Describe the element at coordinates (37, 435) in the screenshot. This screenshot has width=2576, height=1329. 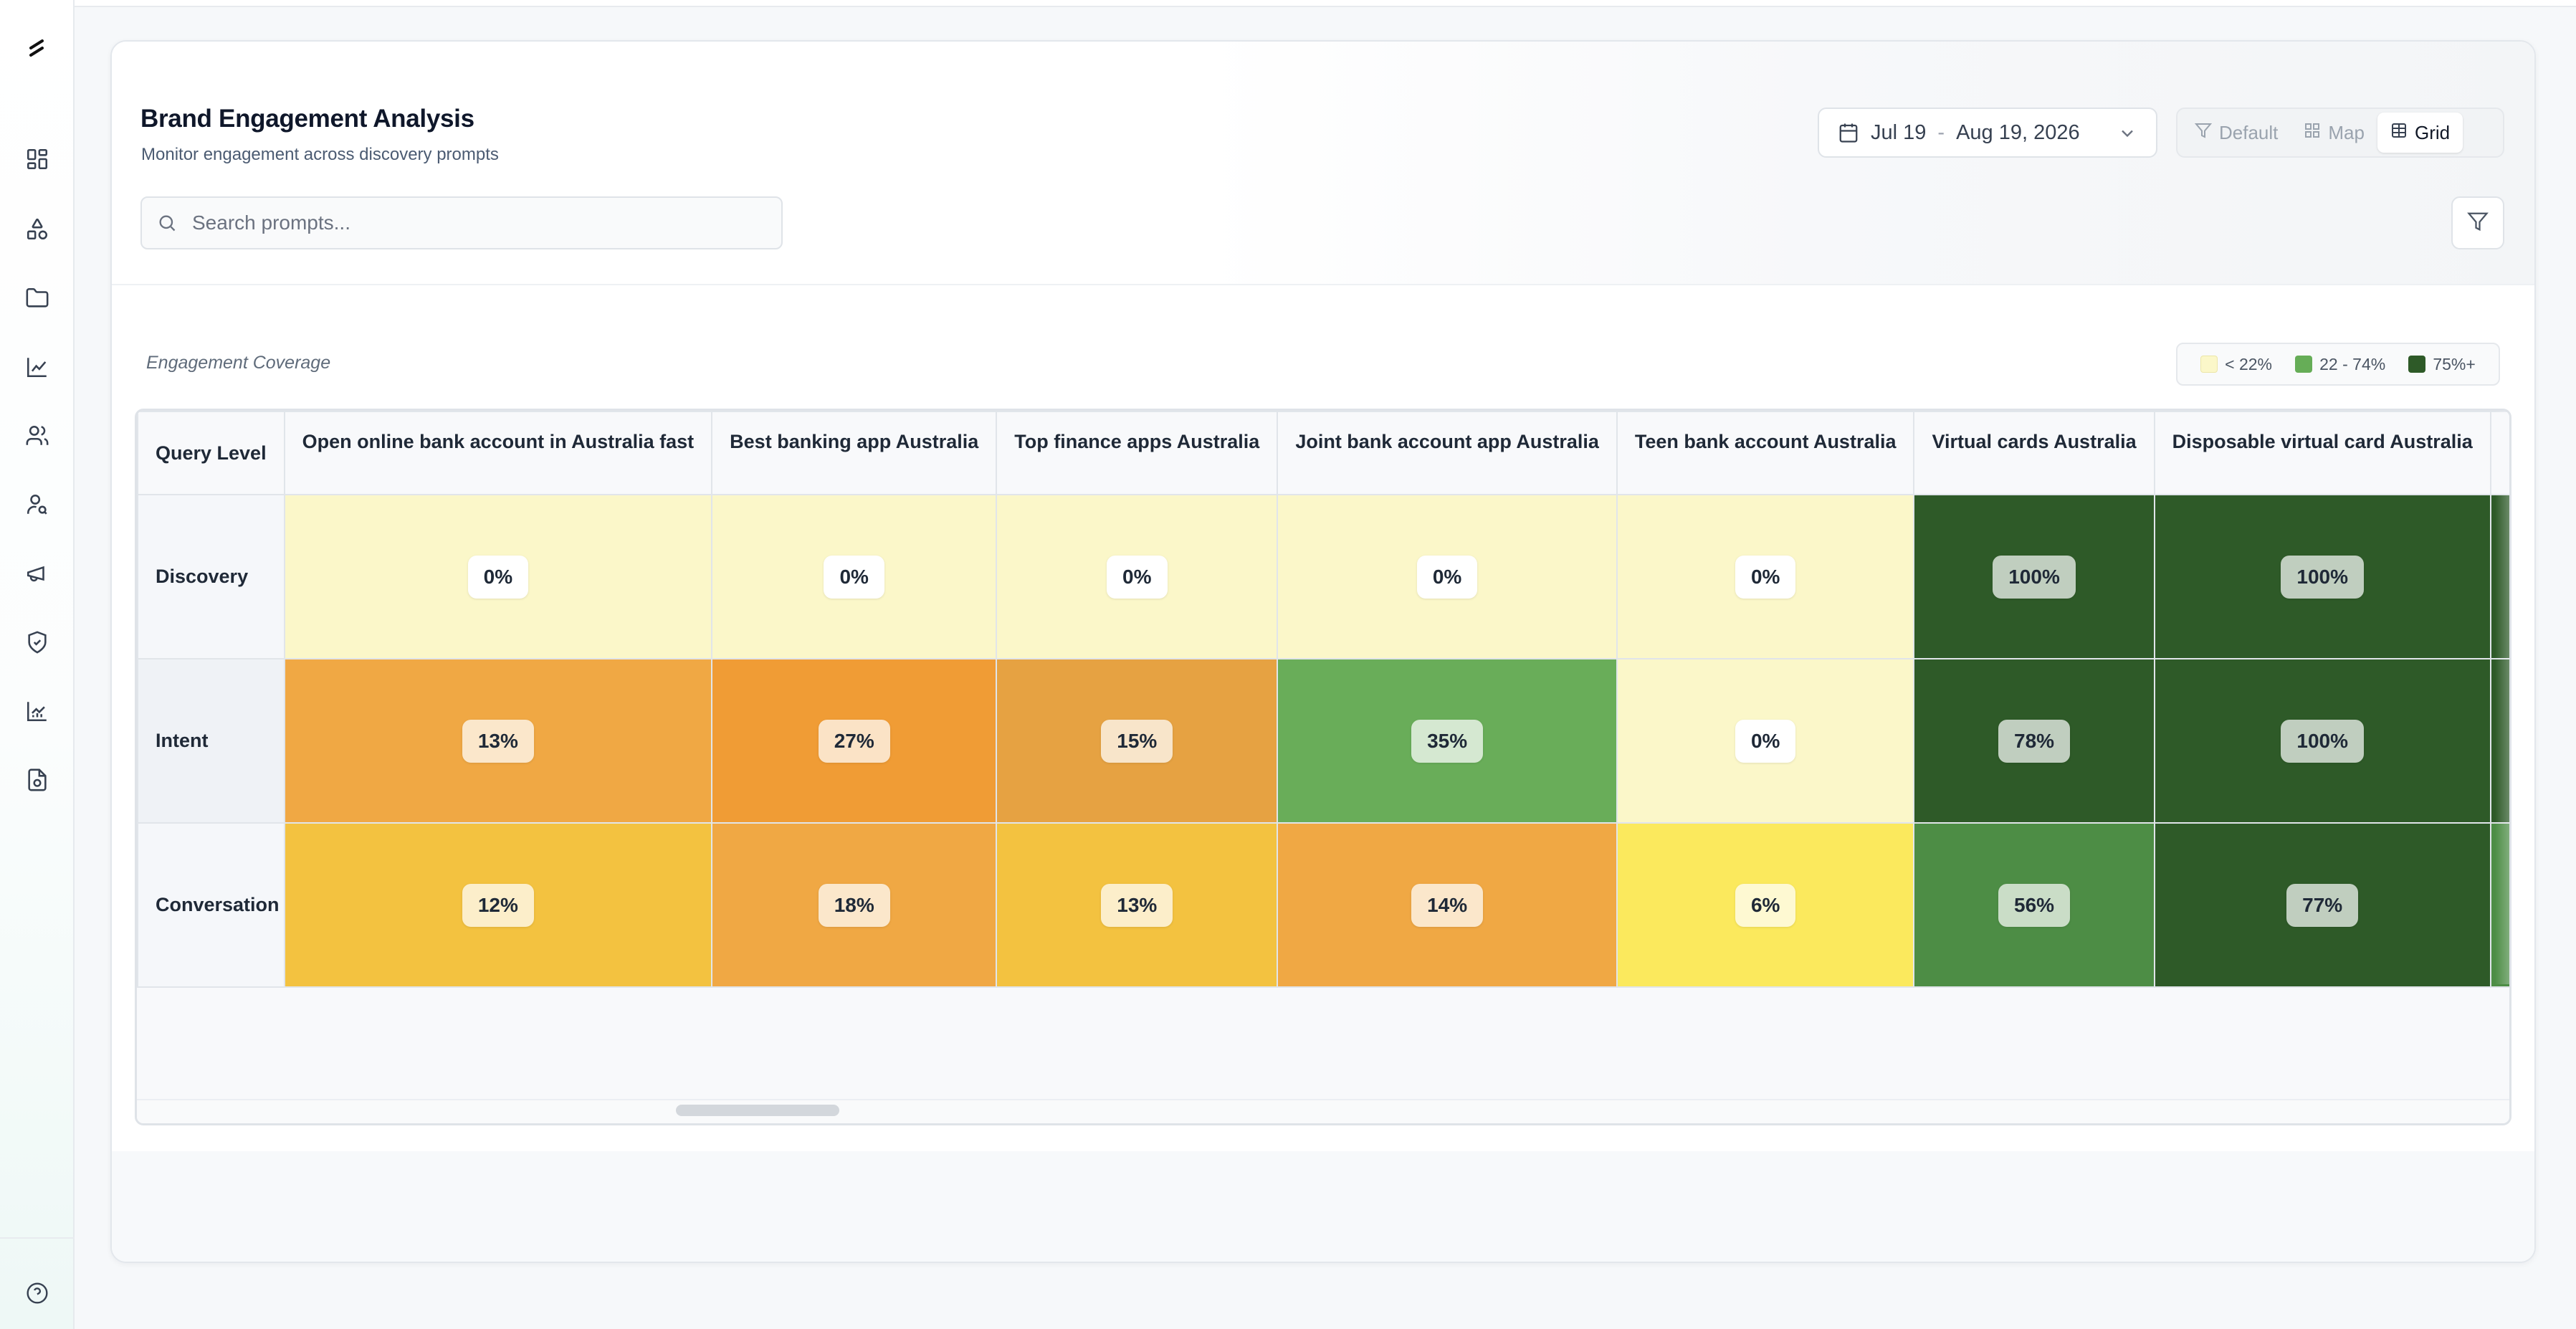
I see `users-icon` at that location.